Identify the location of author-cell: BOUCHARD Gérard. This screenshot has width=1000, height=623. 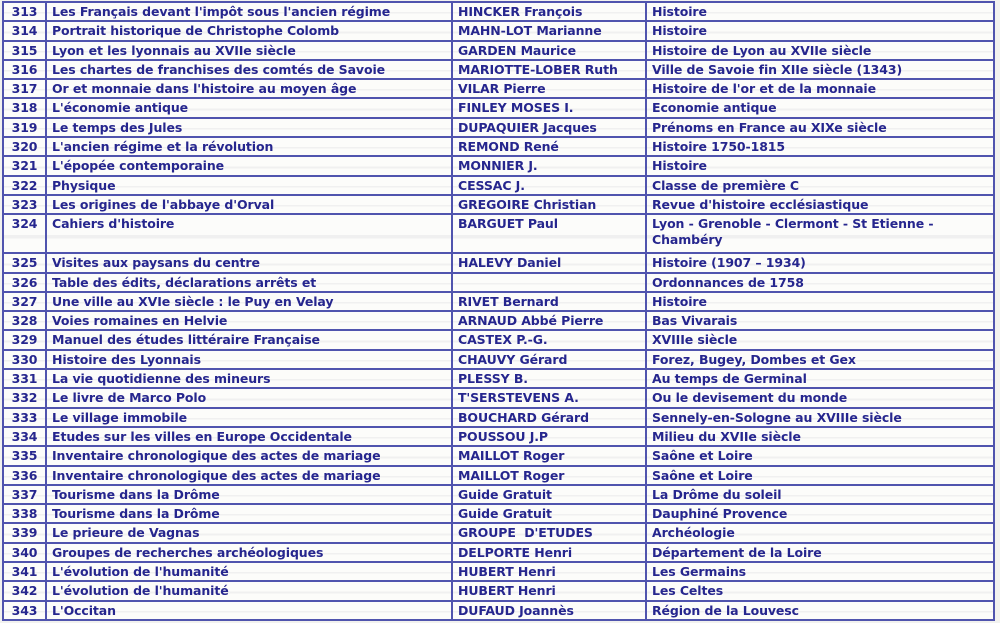
(549, 417).